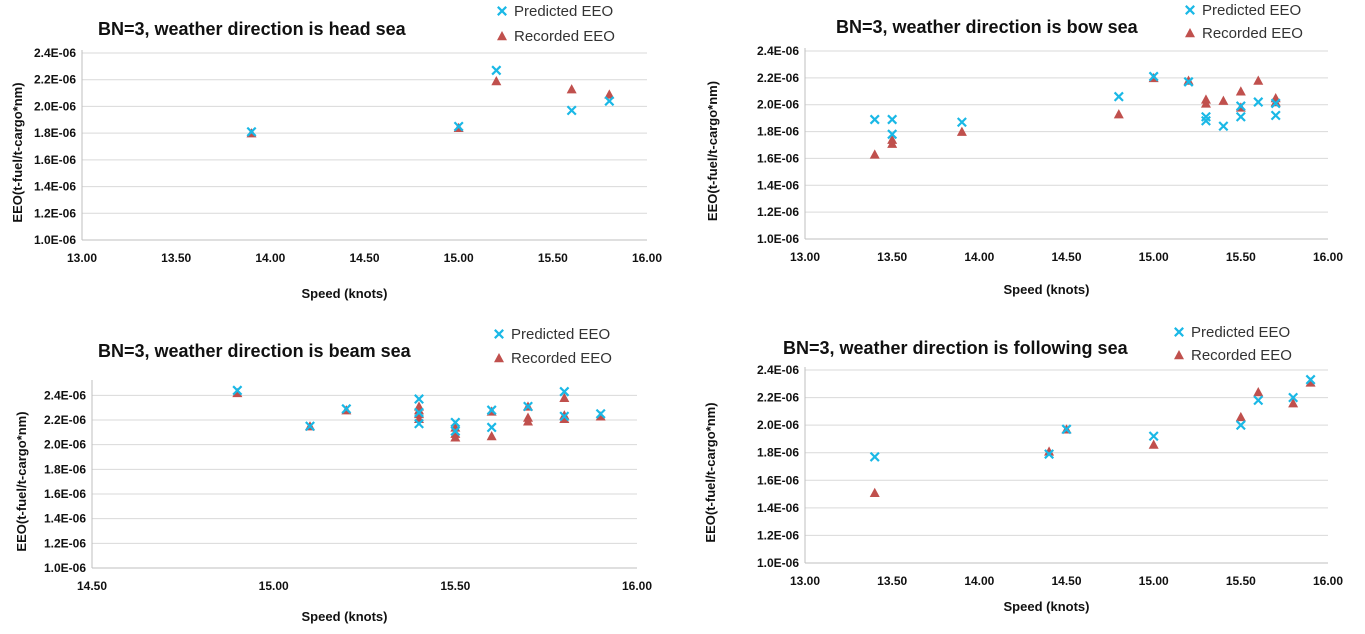  Describe the element at coordinates (778, 370) in the screenshot. I see `y-tick-label: 2.4E-06` at that location.